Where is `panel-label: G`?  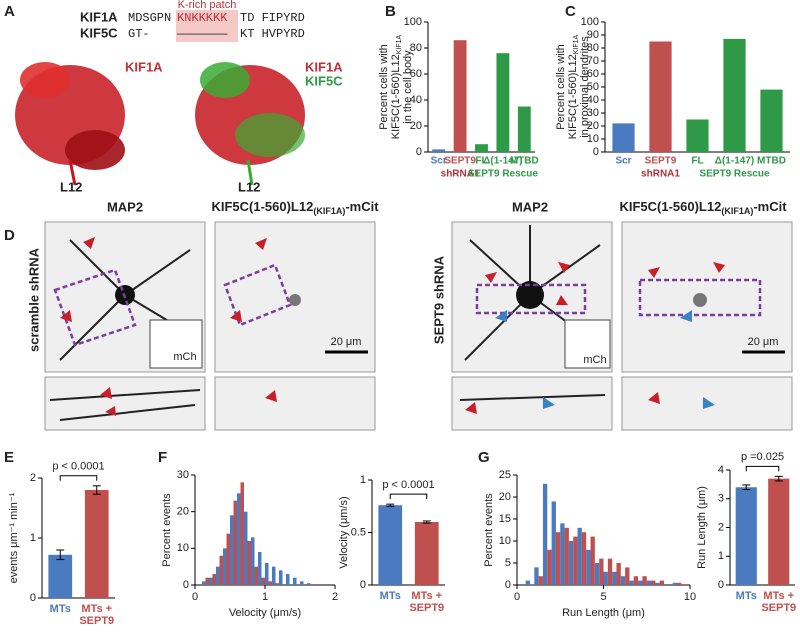 panel-label: G is located at coordinates (484, 457).